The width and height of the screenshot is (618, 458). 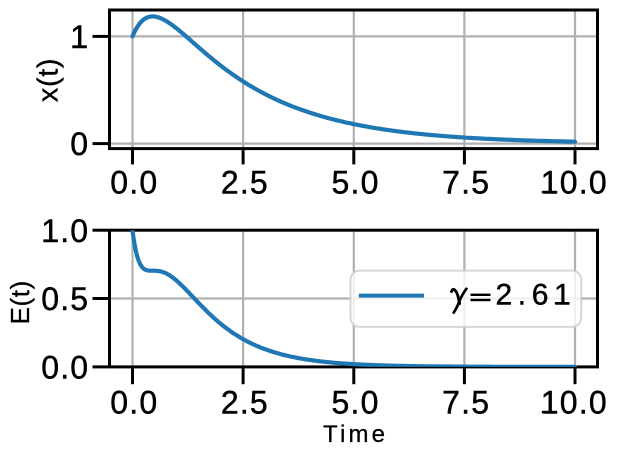 I want to click on svg-text: 1, so click(x=79, y=37).